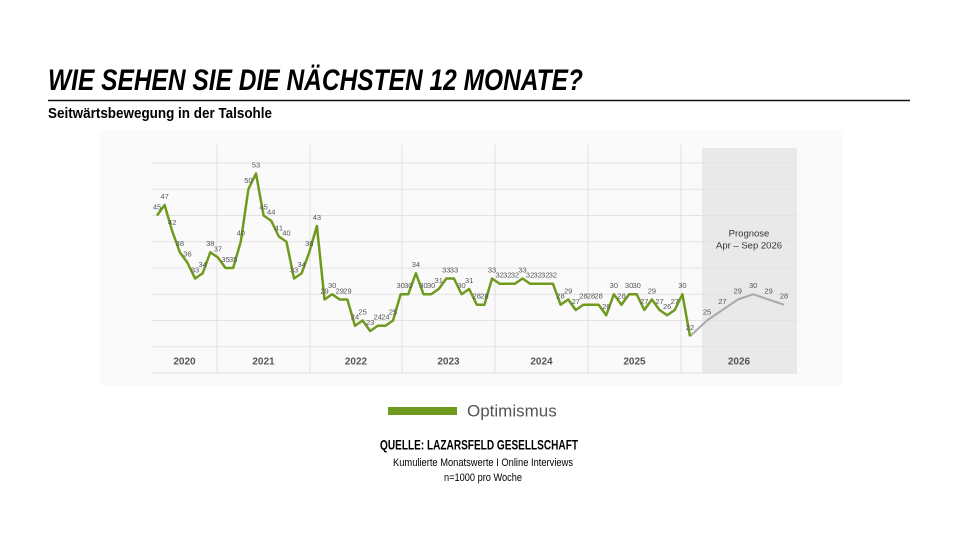 This screenshot has height=540, width=960. I want to click on source-title: QUELLE: LAZARSFELD GESELLSCHAFT, so click(479, 445).